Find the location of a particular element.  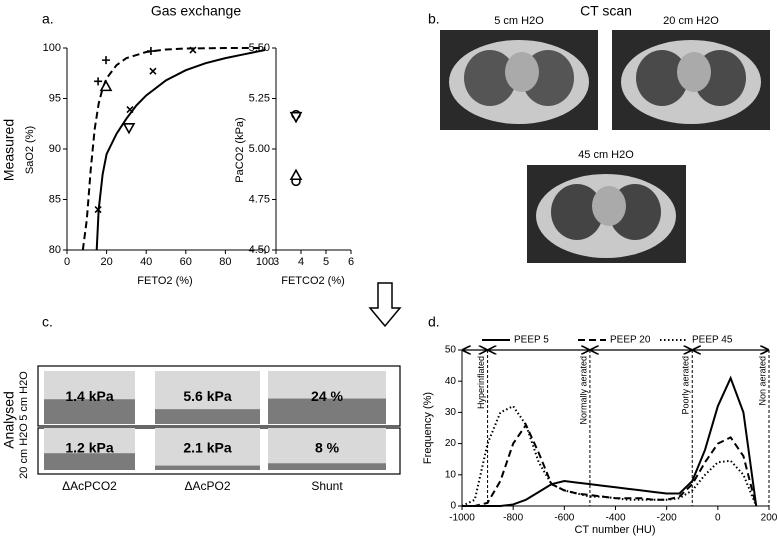

y-axis-label: SaO2 (%) is located at coordinates (30, 150).